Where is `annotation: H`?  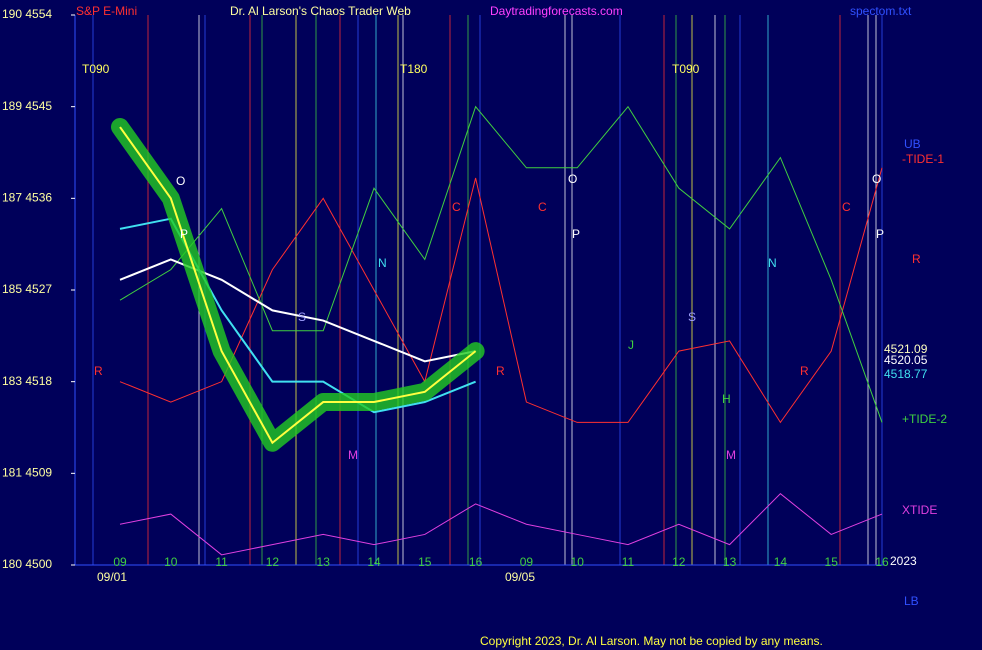
annotation: H is located at coordinates (726, 399).